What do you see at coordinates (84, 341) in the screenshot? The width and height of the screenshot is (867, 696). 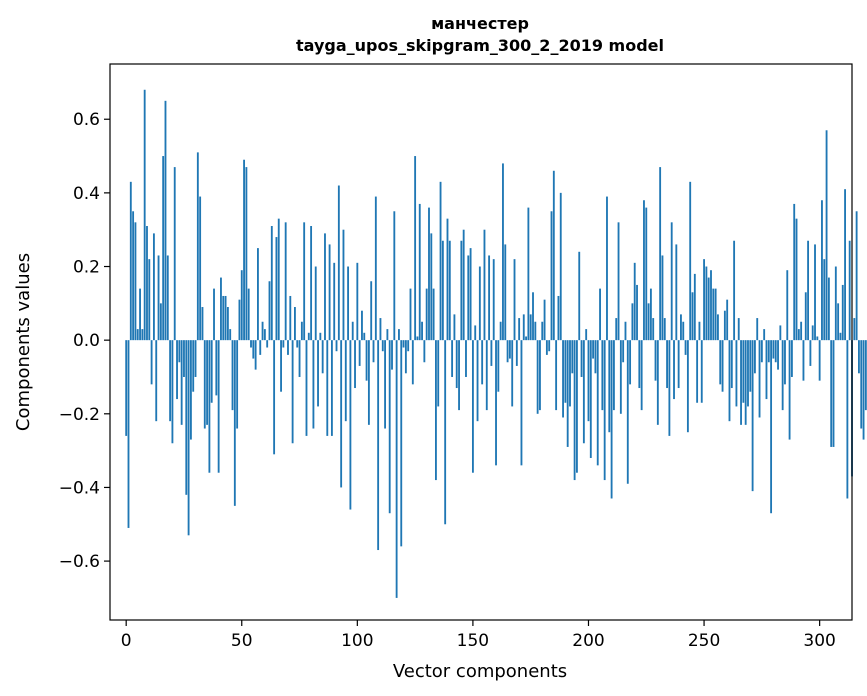 I see `y-axis-ticks: −0.6 −0.4 −0.2 0.0 0.2 0.4 0.6` at bounding box center [84, 341].